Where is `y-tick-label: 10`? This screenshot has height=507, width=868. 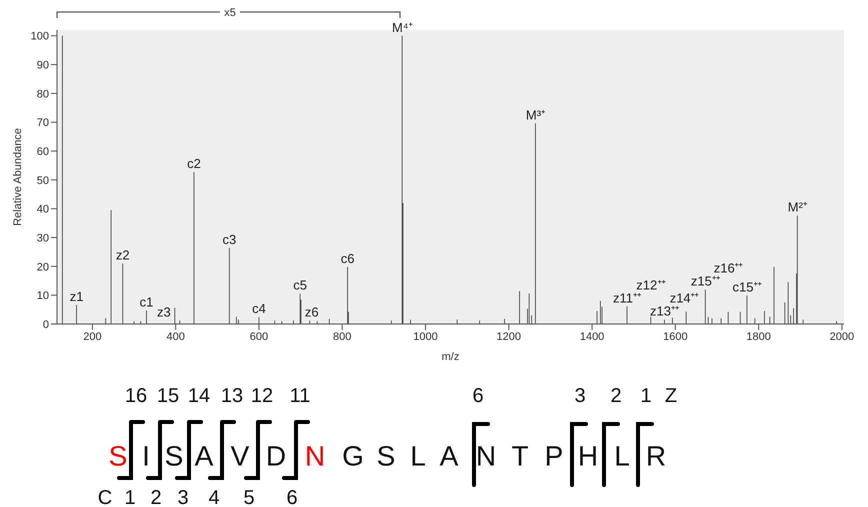
y-tick-label: 10 is located at coordinates (42, 296).